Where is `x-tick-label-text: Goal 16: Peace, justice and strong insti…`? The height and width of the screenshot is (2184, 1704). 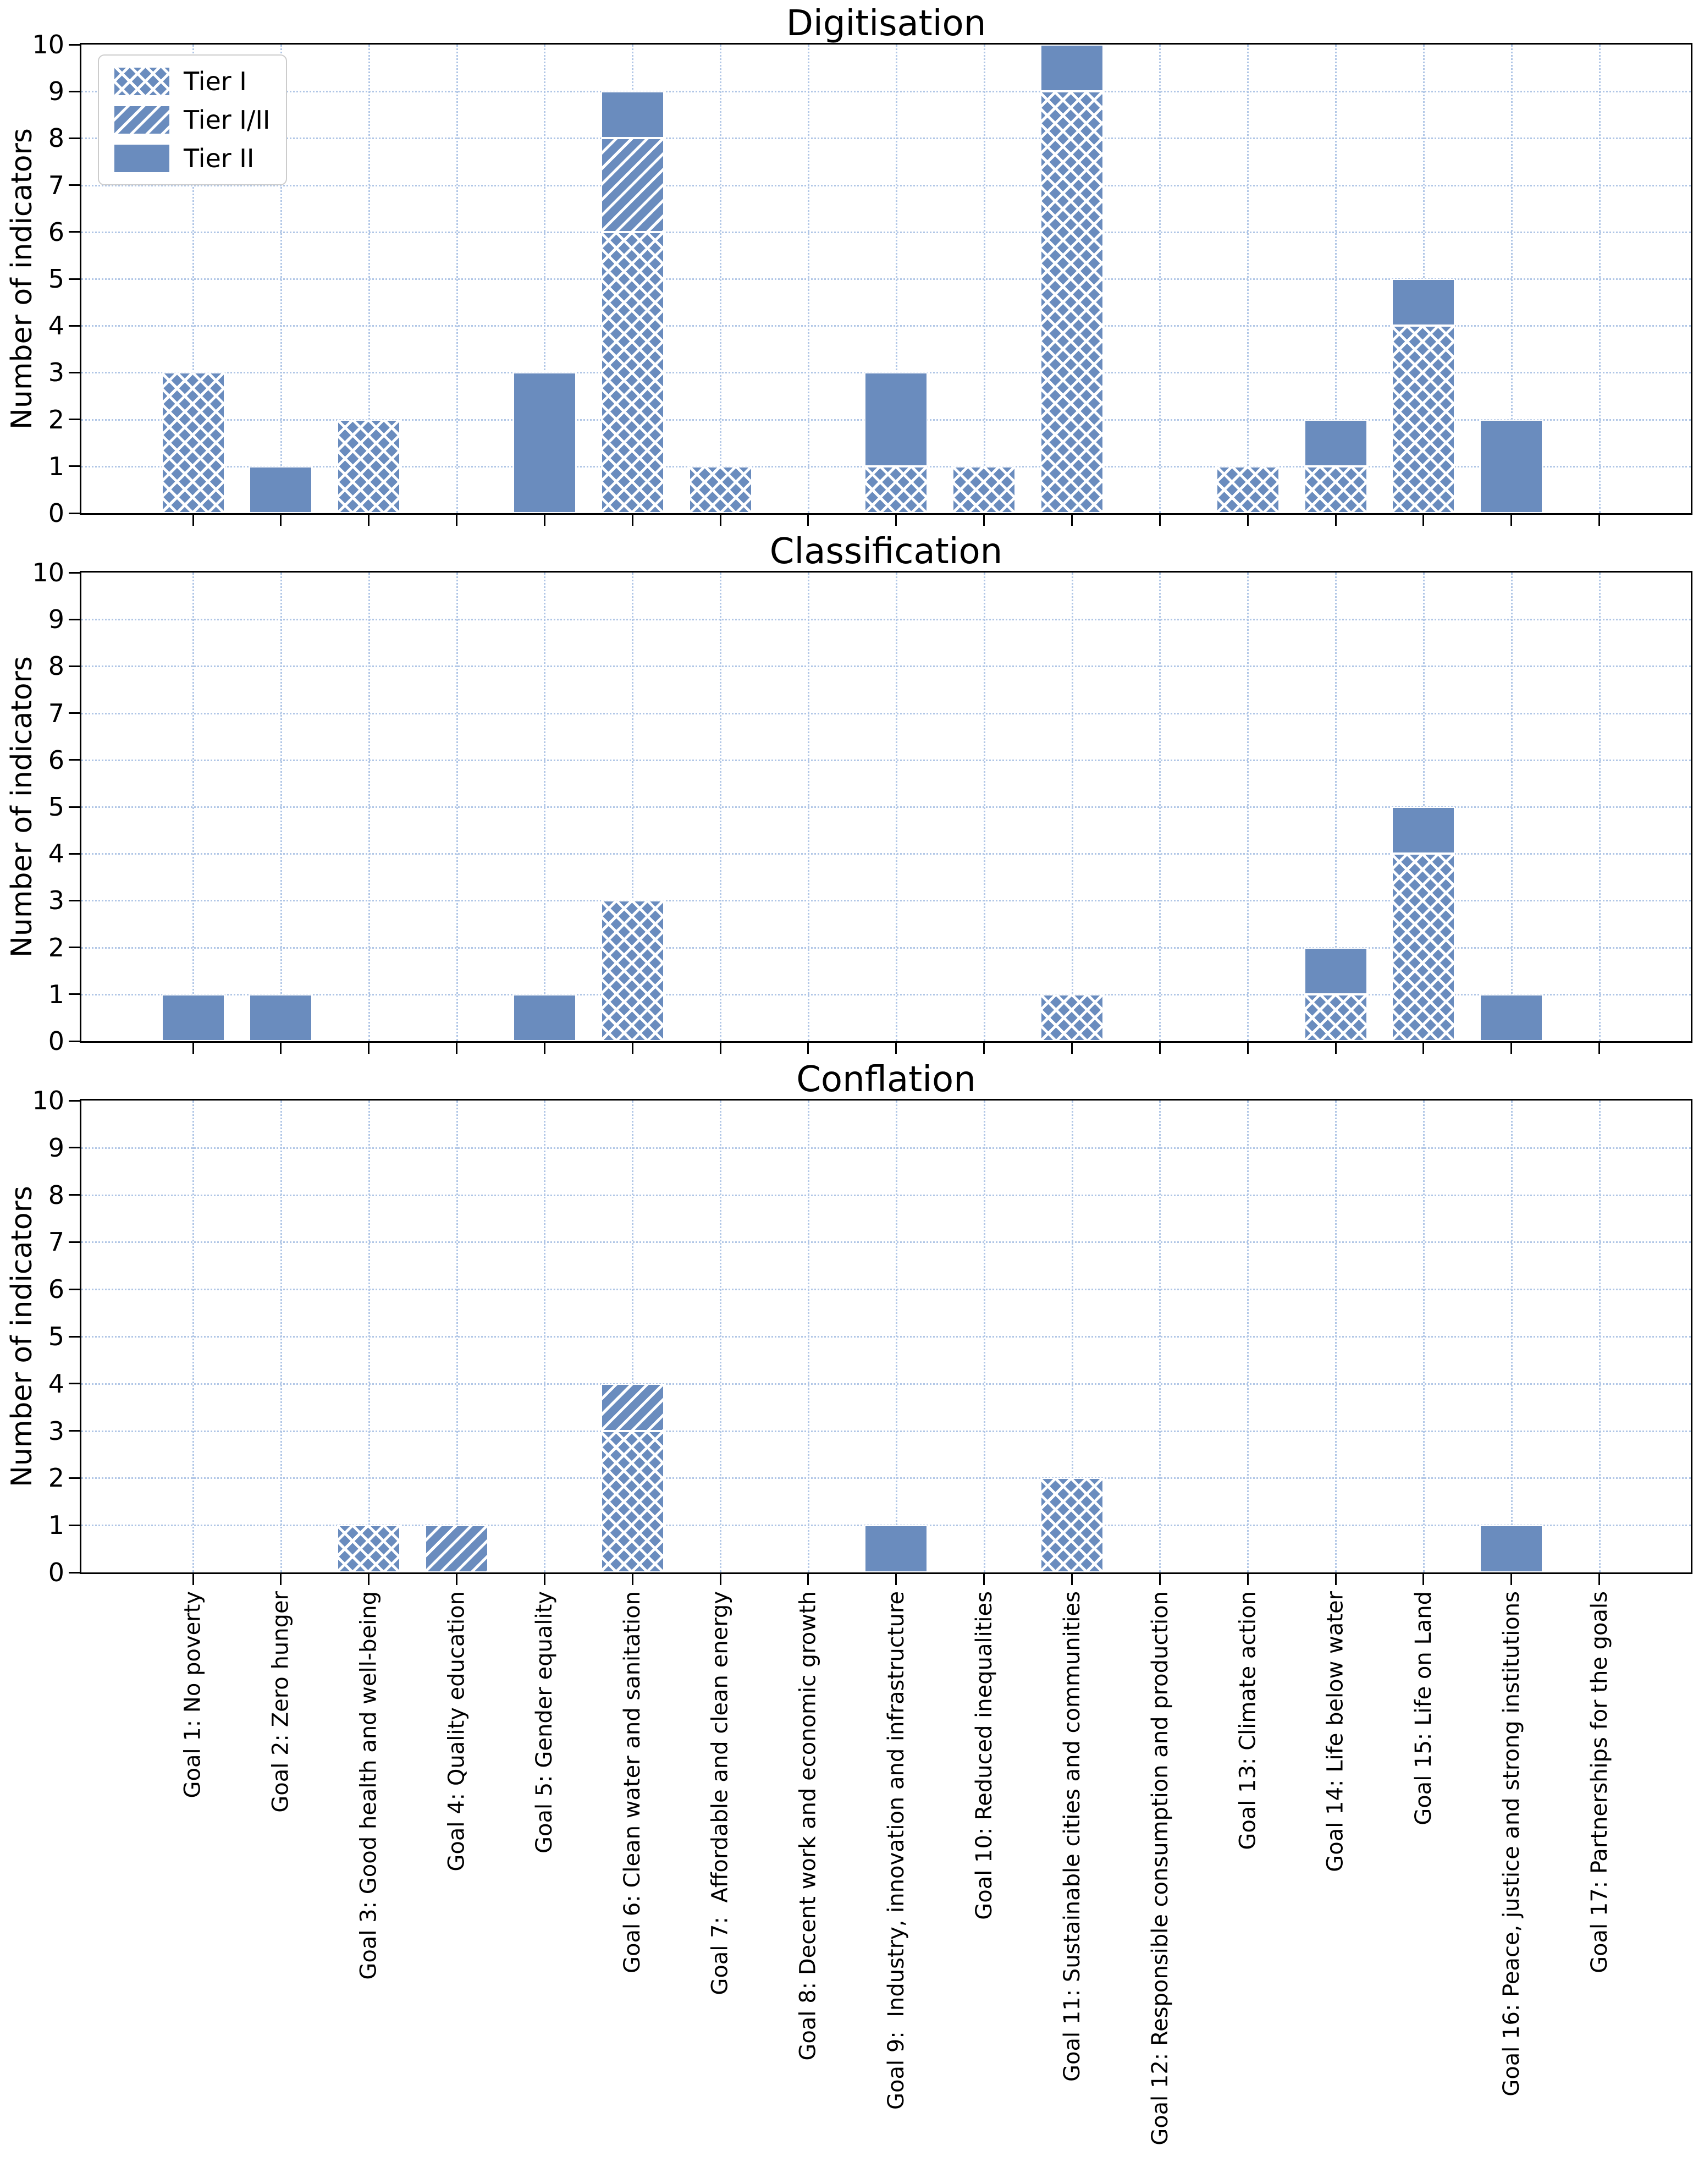 x-tick-label-text: Goal 16: Peace, justice and strong insti… is located at coordinates (1511, 1844).